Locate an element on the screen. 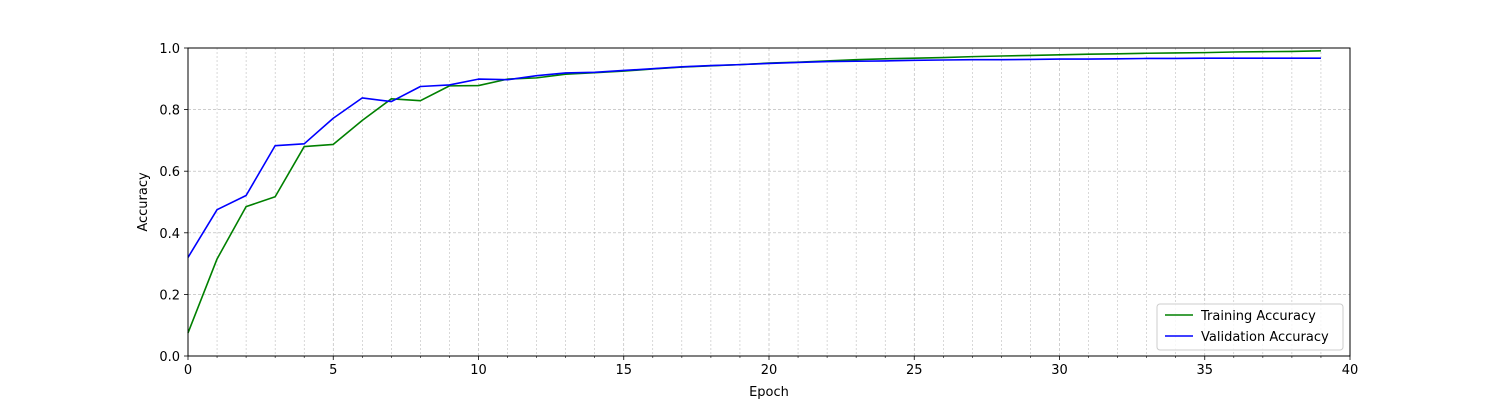 The image size is (1500, 400). legend-label-training: Training Accuracy is located at coordinates (1258, 316).